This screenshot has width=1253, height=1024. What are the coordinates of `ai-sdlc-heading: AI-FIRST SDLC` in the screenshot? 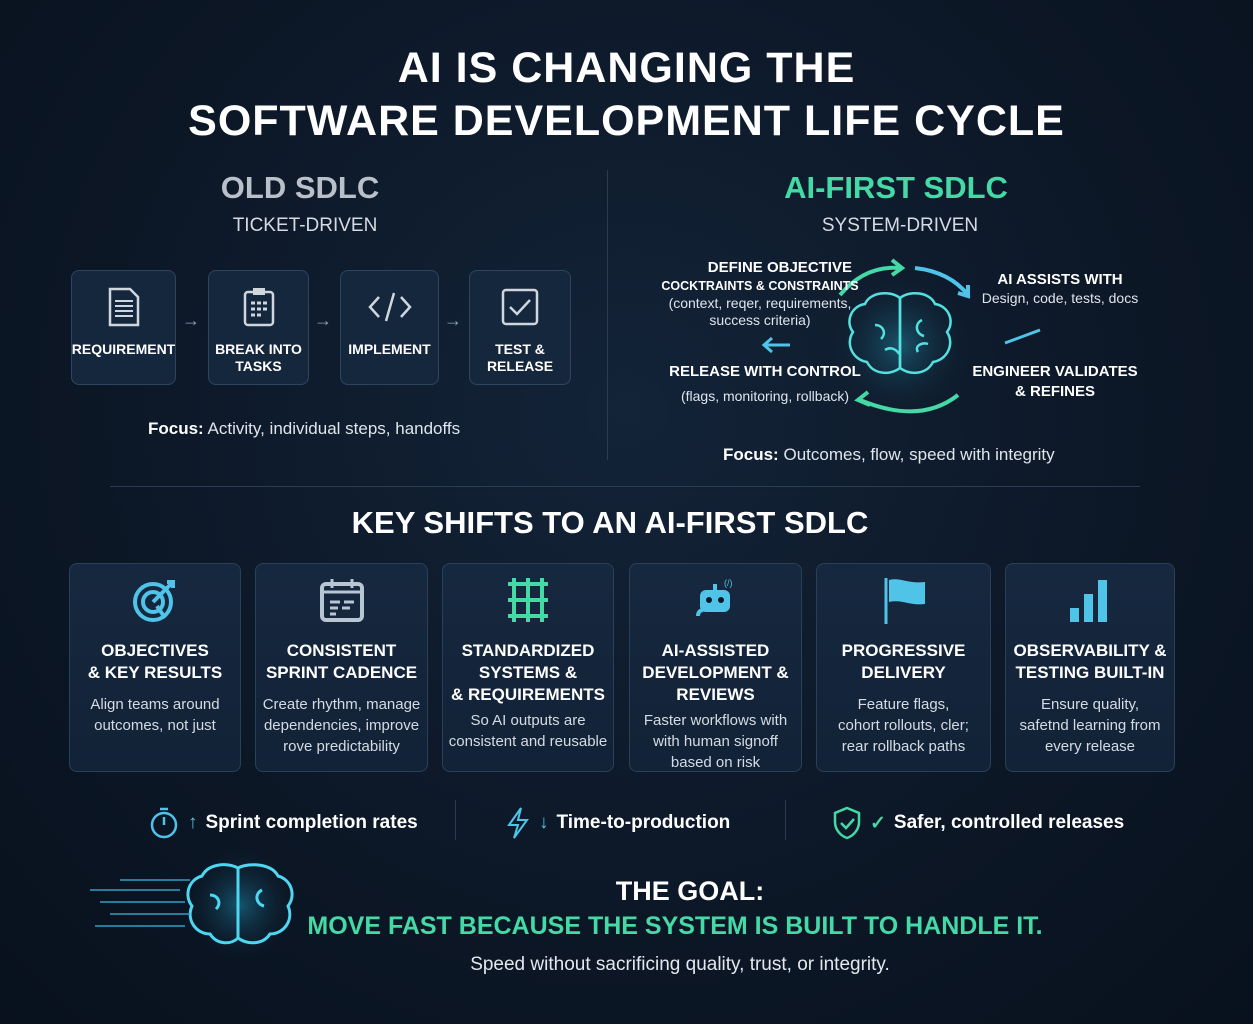 It's located at (896, 187).